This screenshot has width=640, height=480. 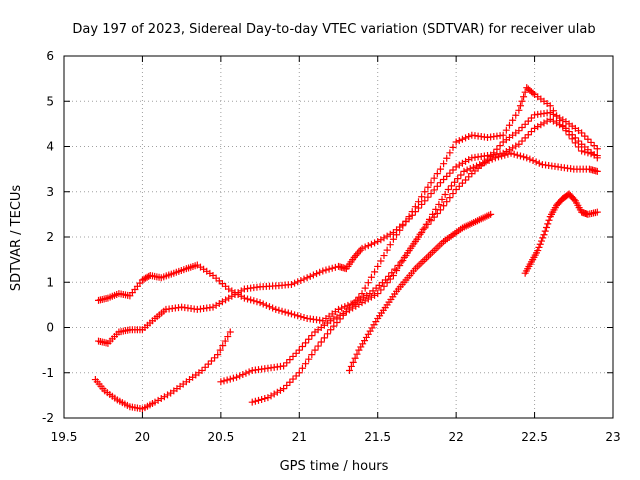 What do you see at coordinates (16, 238) in the screenshot?
I see `y-axis-label: SDTVAR / TECUs` at bounding box center [16, 238].